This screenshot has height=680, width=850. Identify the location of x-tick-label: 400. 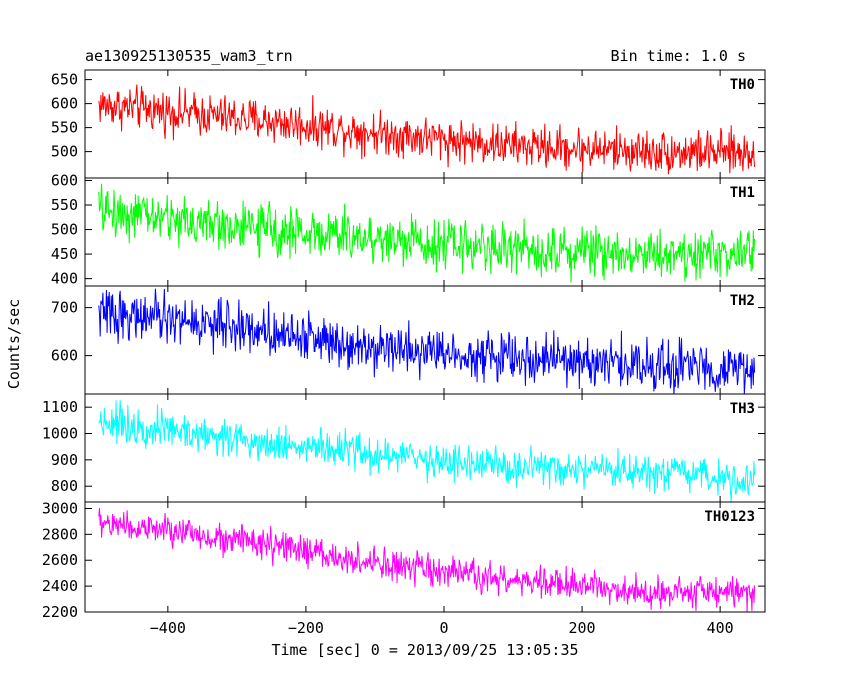
(720, 628).